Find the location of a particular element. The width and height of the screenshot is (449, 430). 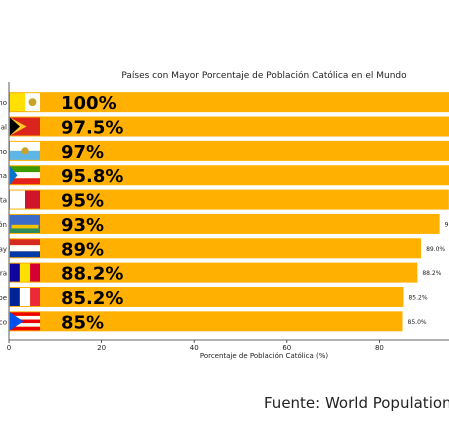

bar-value-label: 85.2% is located at coordinates (92, 298).